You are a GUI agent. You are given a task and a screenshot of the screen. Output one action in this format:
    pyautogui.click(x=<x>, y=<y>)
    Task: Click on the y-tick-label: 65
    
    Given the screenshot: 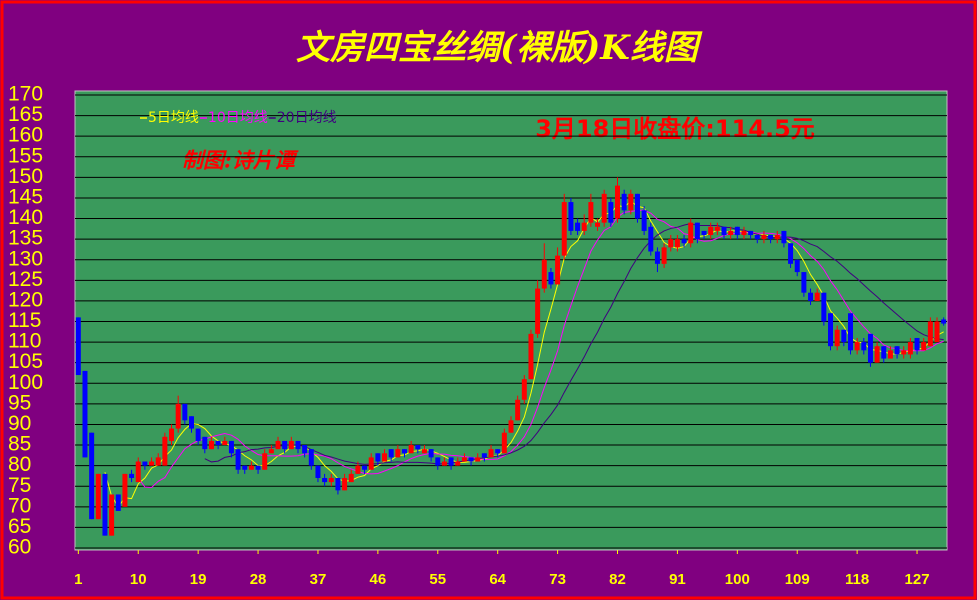 What is the action you would take?
    pyautogui.click(x=19, y=526)
    